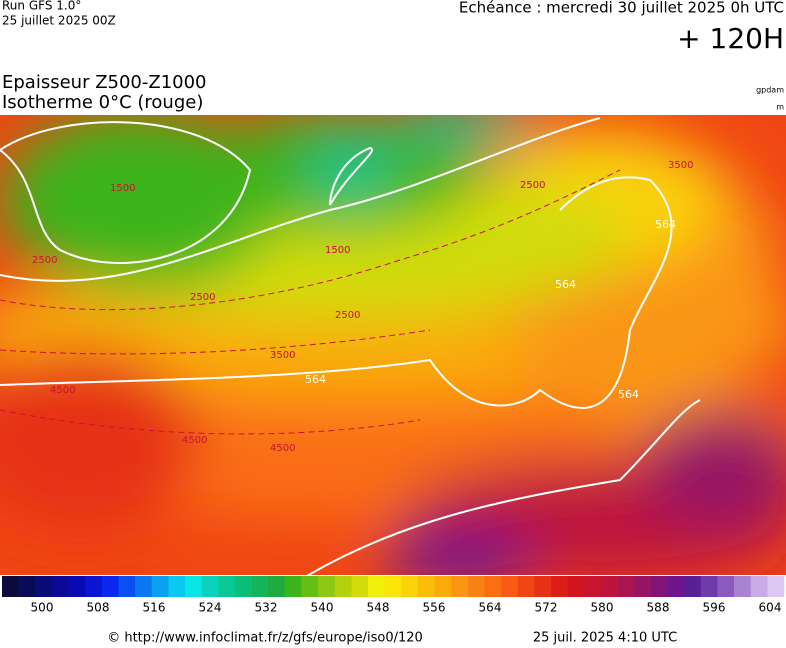  What do you see at coordinates (770, 608) in the screenshot?
I see `colorbar-tick-label: 604` at bounding box center [770, 608].